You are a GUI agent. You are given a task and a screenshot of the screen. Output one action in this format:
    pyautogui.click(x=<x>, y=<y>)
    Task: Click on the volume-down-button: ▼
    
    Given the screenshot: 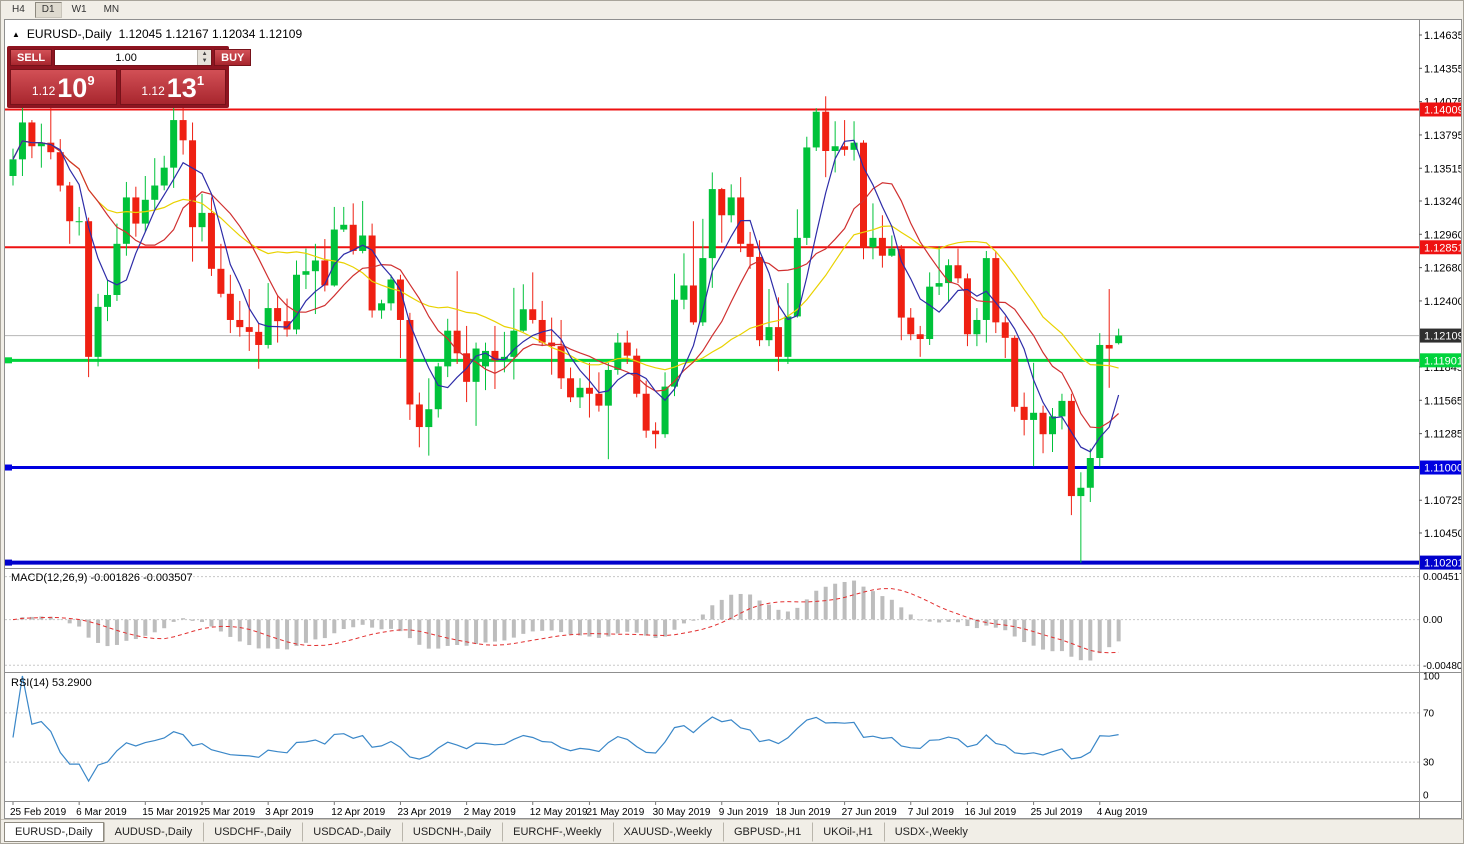 What is the action you would take?
    pyautogui.click(x=205, y=61)
    